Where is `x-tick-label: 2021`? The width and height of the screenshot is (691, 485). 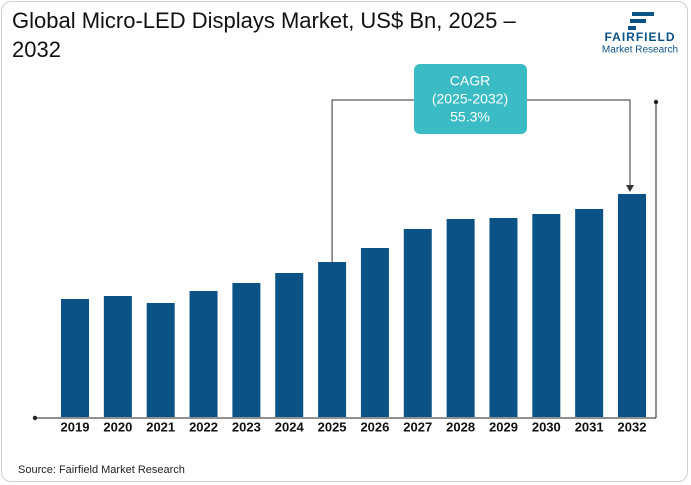 x-tick-label: 2021 is located at coordinates (160, 426).